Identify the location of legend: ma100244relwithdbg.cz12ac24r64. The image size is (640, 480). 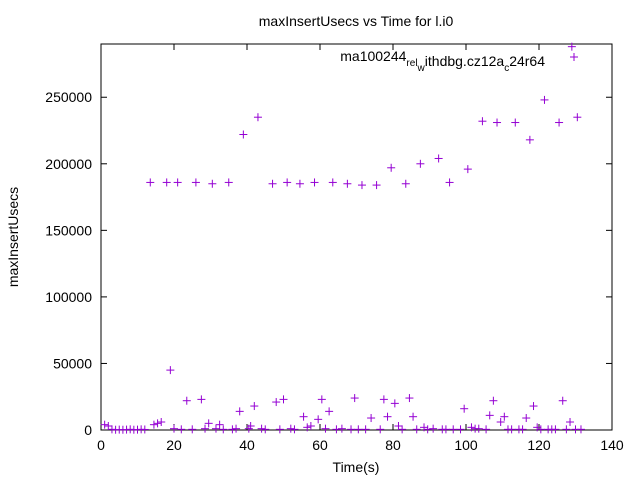
(459, 61).